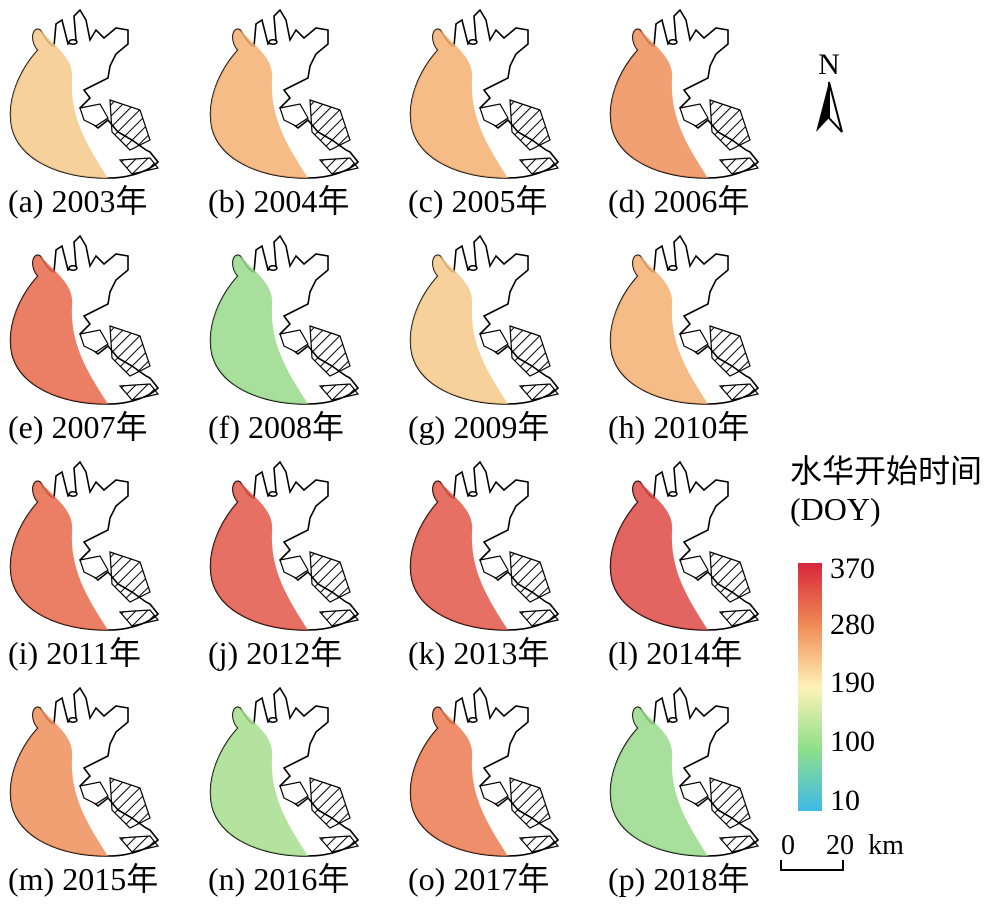 The image size is (1000, 904). Describe the element at coordinates (829, 93) in the screenshot. I see `north-arrow: N` at that location.